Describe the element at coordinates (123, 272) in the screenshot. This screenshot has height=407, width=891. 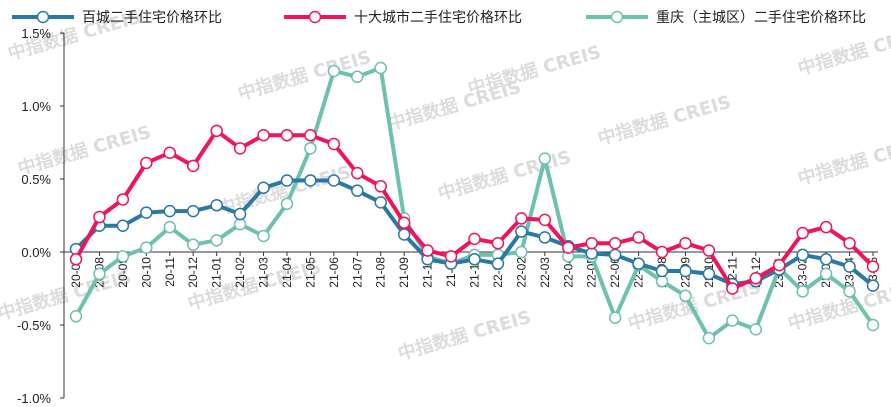
I see `x-tick-label: 20-09` at that location.